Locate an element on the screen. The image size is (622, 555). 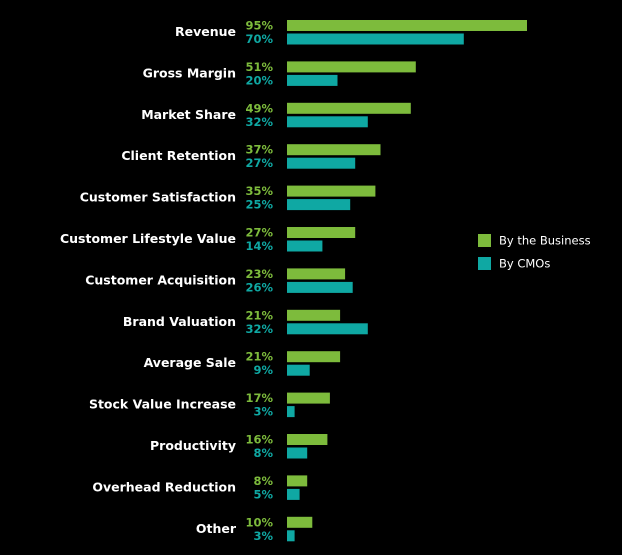
bar-group: Brand Valuation 21%32% is located at coordinates (245, 322).